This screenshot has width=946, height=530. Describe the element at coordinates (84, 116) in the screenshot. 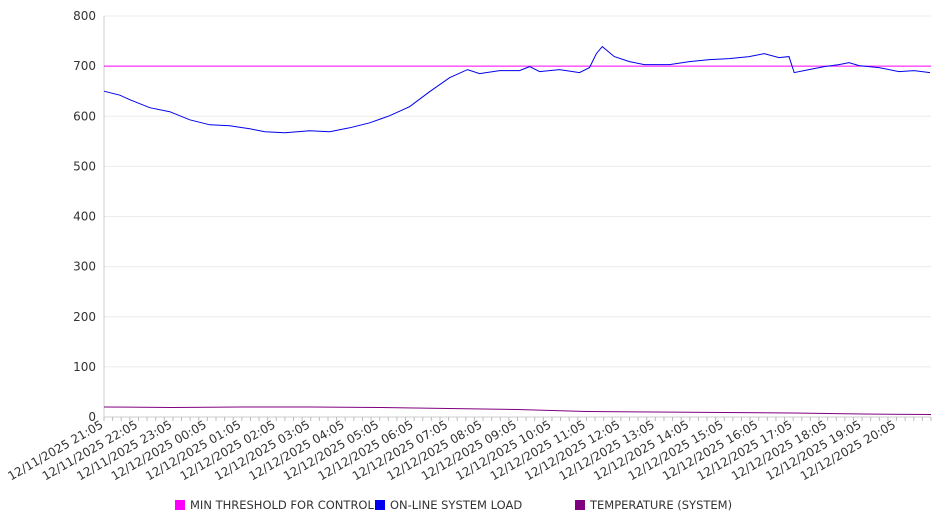

I see `y-tick-label: 600` at that location.